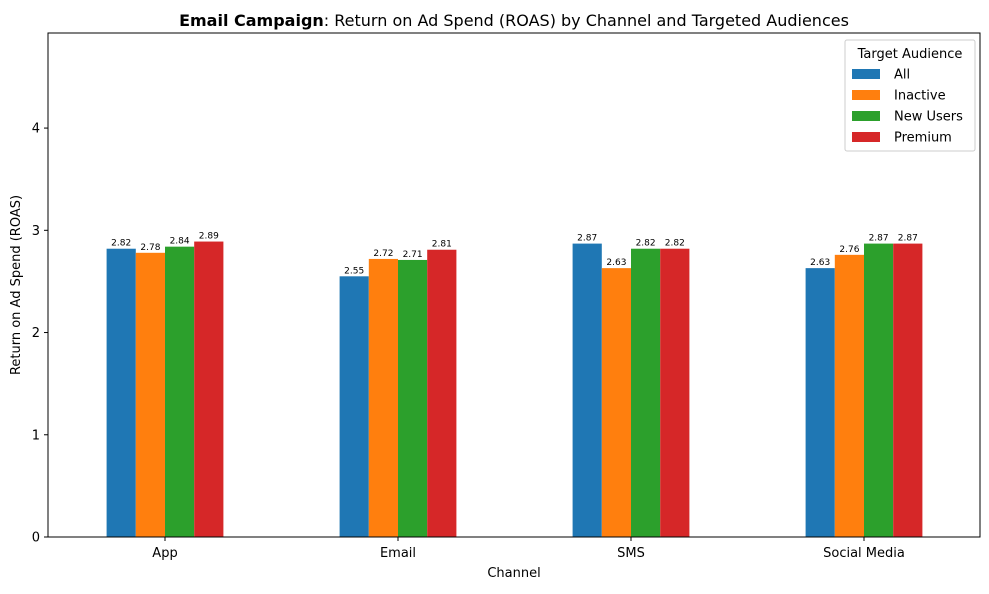 The height and width of the screenshot is (594, 989). I want to click on bar-app-premium, so click(209, 389).